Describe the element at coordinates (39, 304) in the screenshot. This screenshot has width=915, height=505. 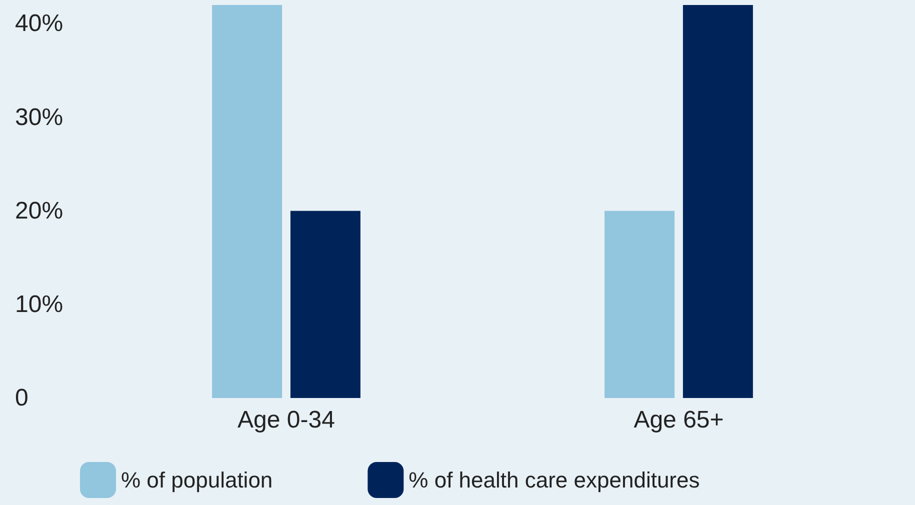
I see `y-tick-label: 10%` at that location.